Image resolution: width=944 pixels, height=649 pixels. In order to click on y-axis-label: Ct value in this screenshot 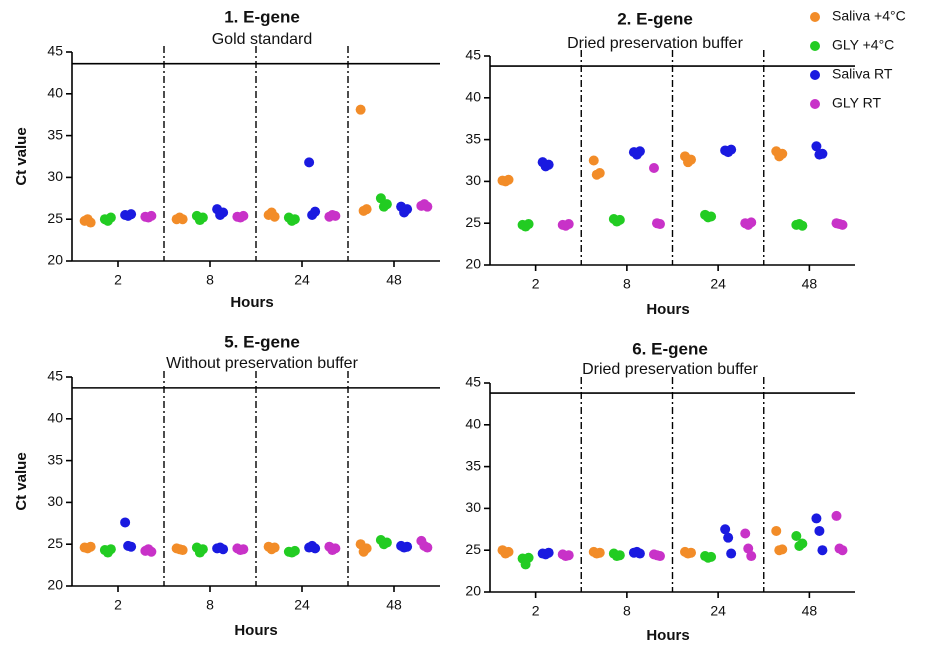, I will do `click(21, 156)`.